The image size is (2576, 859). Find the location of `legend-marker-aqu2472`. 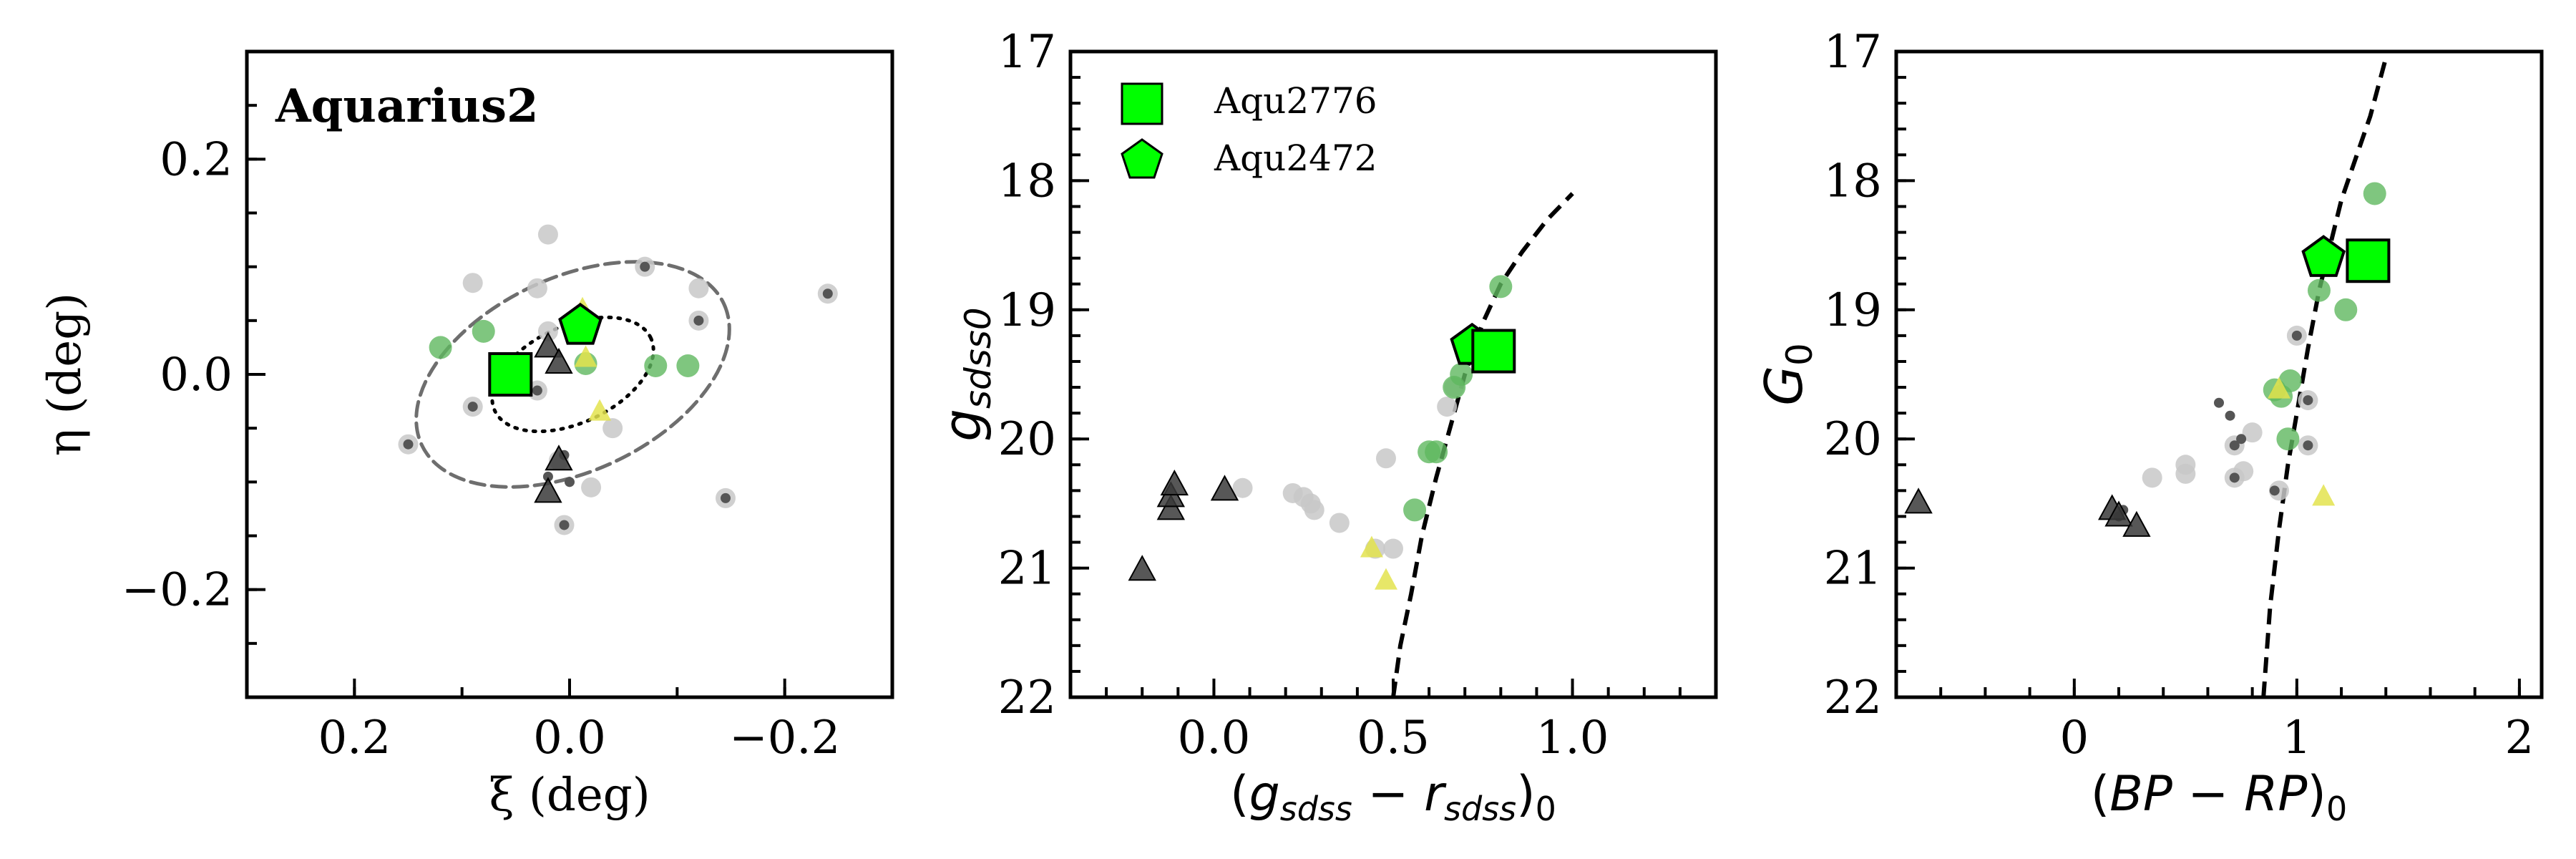

legend-marker-aqu2472 is located at coordinates (1142, 158).